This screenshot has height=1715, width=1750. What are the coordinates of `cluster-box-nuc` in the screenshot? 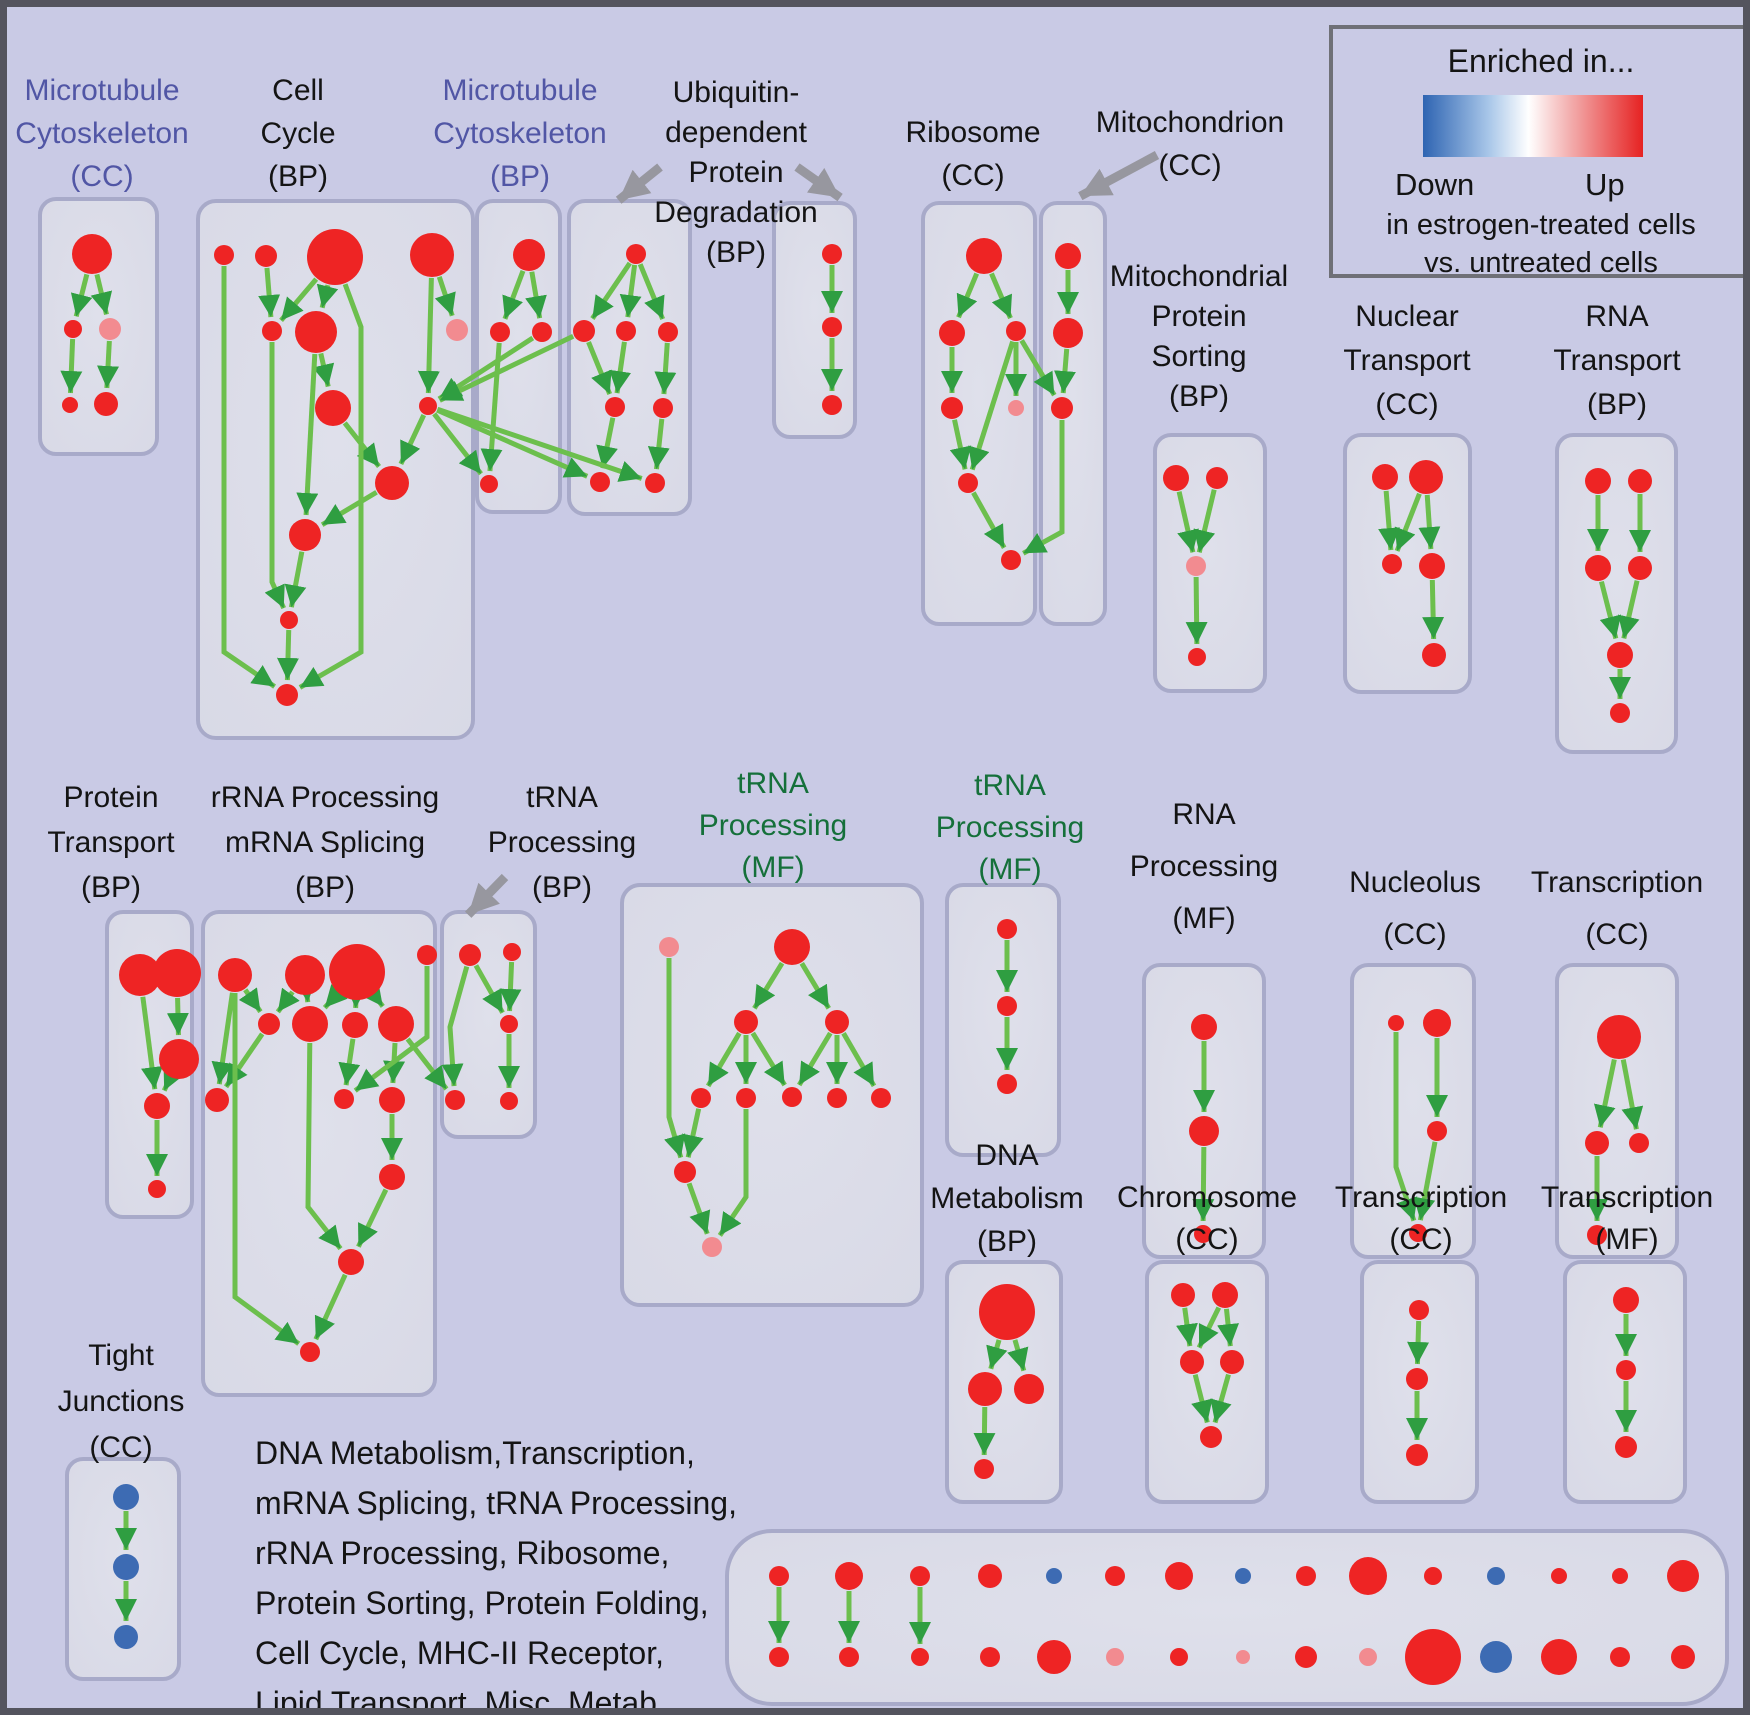 It's located at (1407, 563).